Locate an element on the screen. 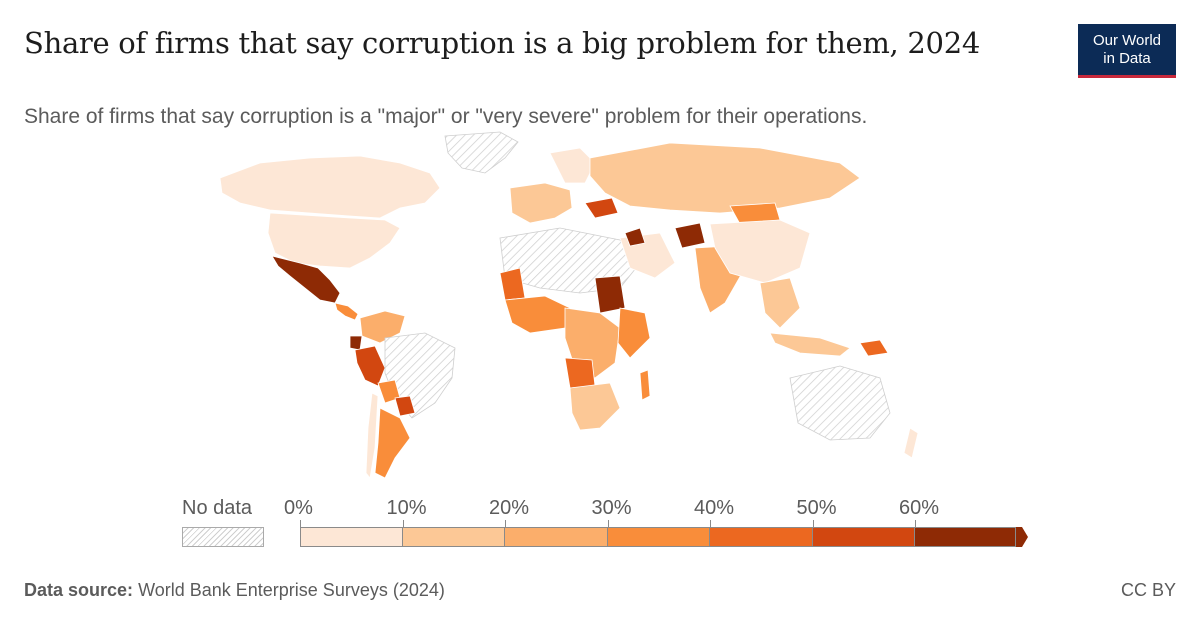  legend-no-data-label: No data is located at coordinates (217, 508).